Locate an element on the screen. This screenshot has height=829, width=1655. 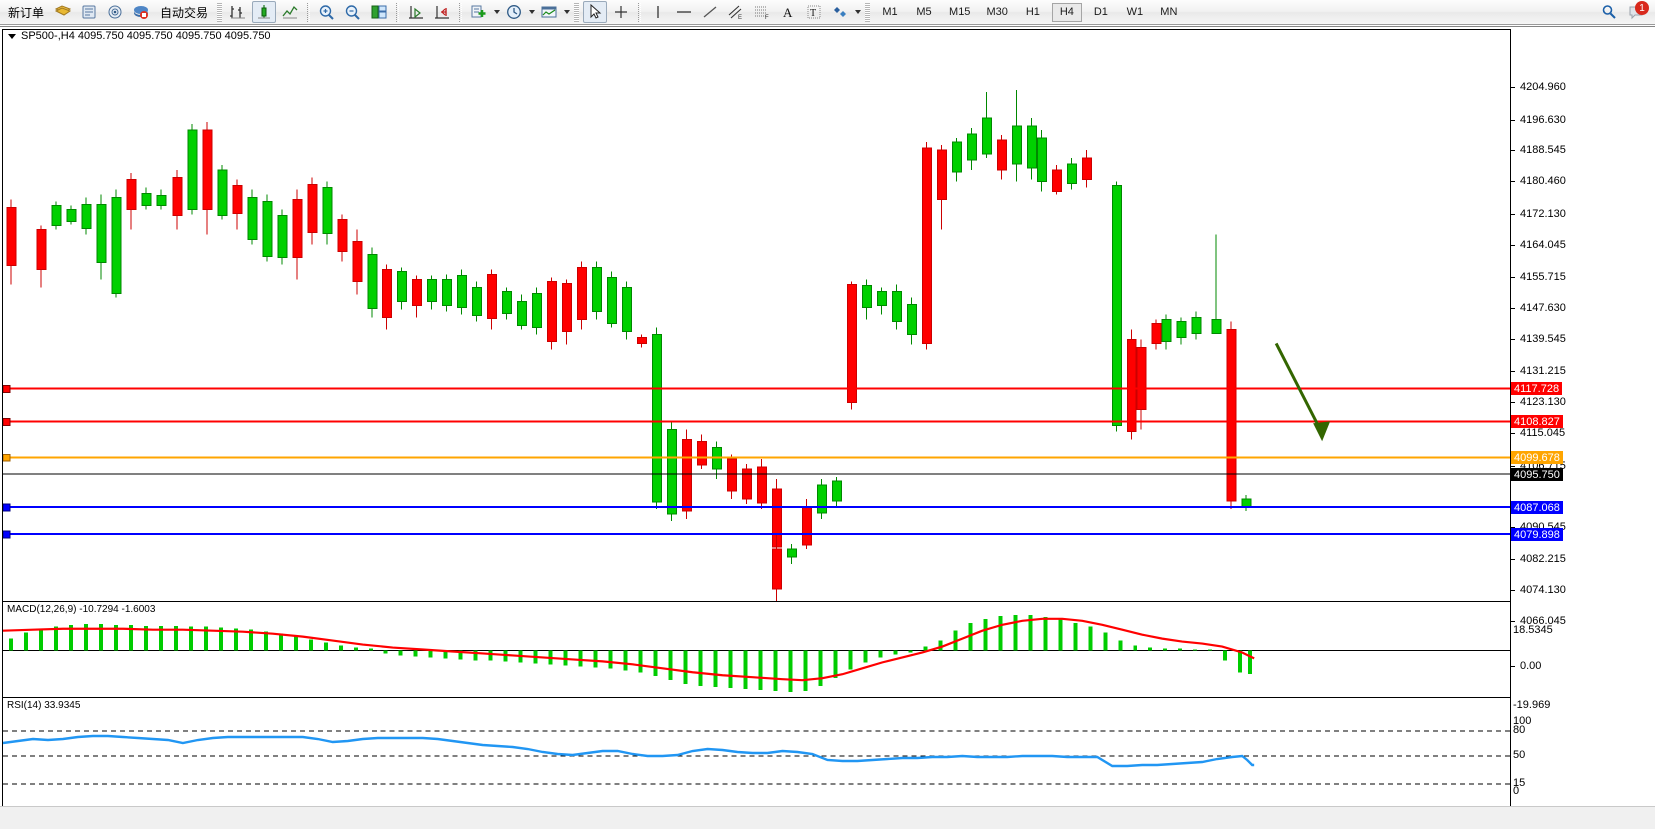
bottom-status-strip is located at coordinates (827, 817).